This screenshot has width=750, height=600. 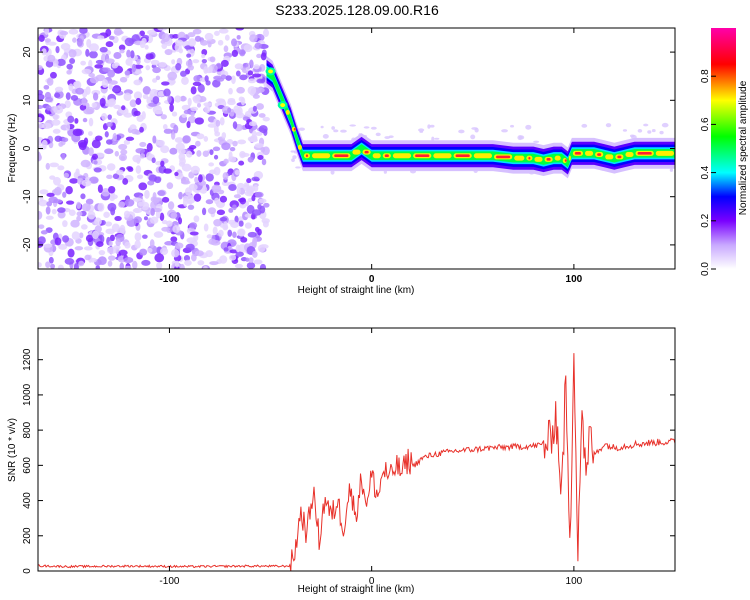 I want to click on x-tick-label: -100, so click(x=169, y=279).